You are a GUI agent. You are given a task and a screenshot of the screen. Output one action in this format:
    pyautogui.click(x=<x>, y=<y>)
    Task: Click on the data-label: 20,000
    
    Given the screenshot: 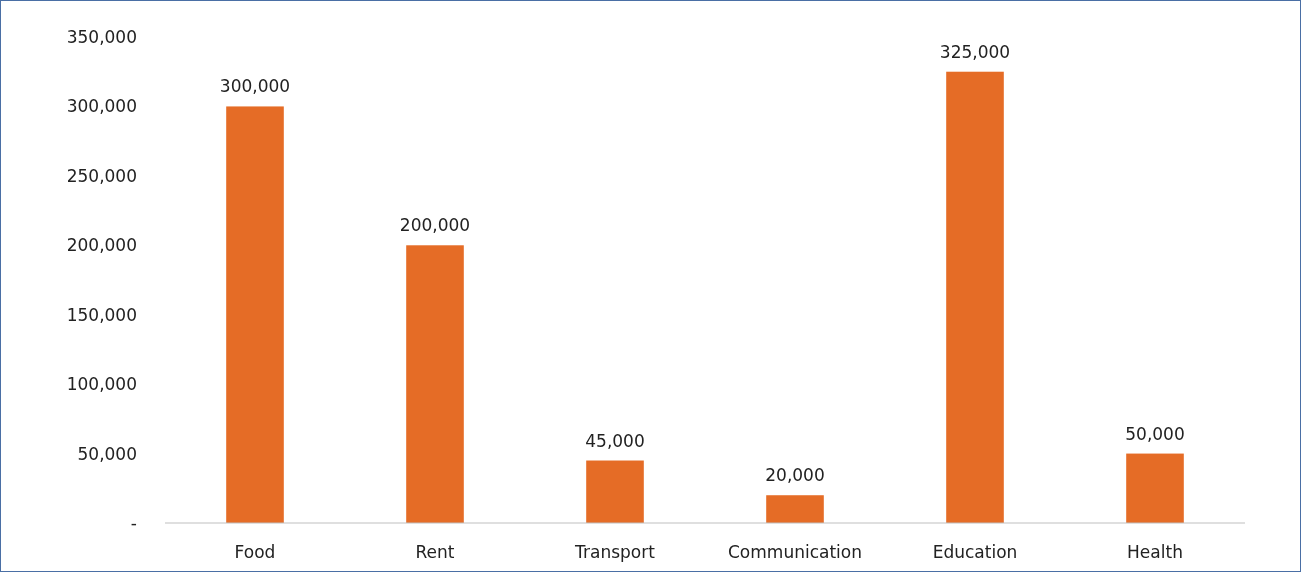 What is the action you would take?
    pyautogui.click(x=795, y=475)
    